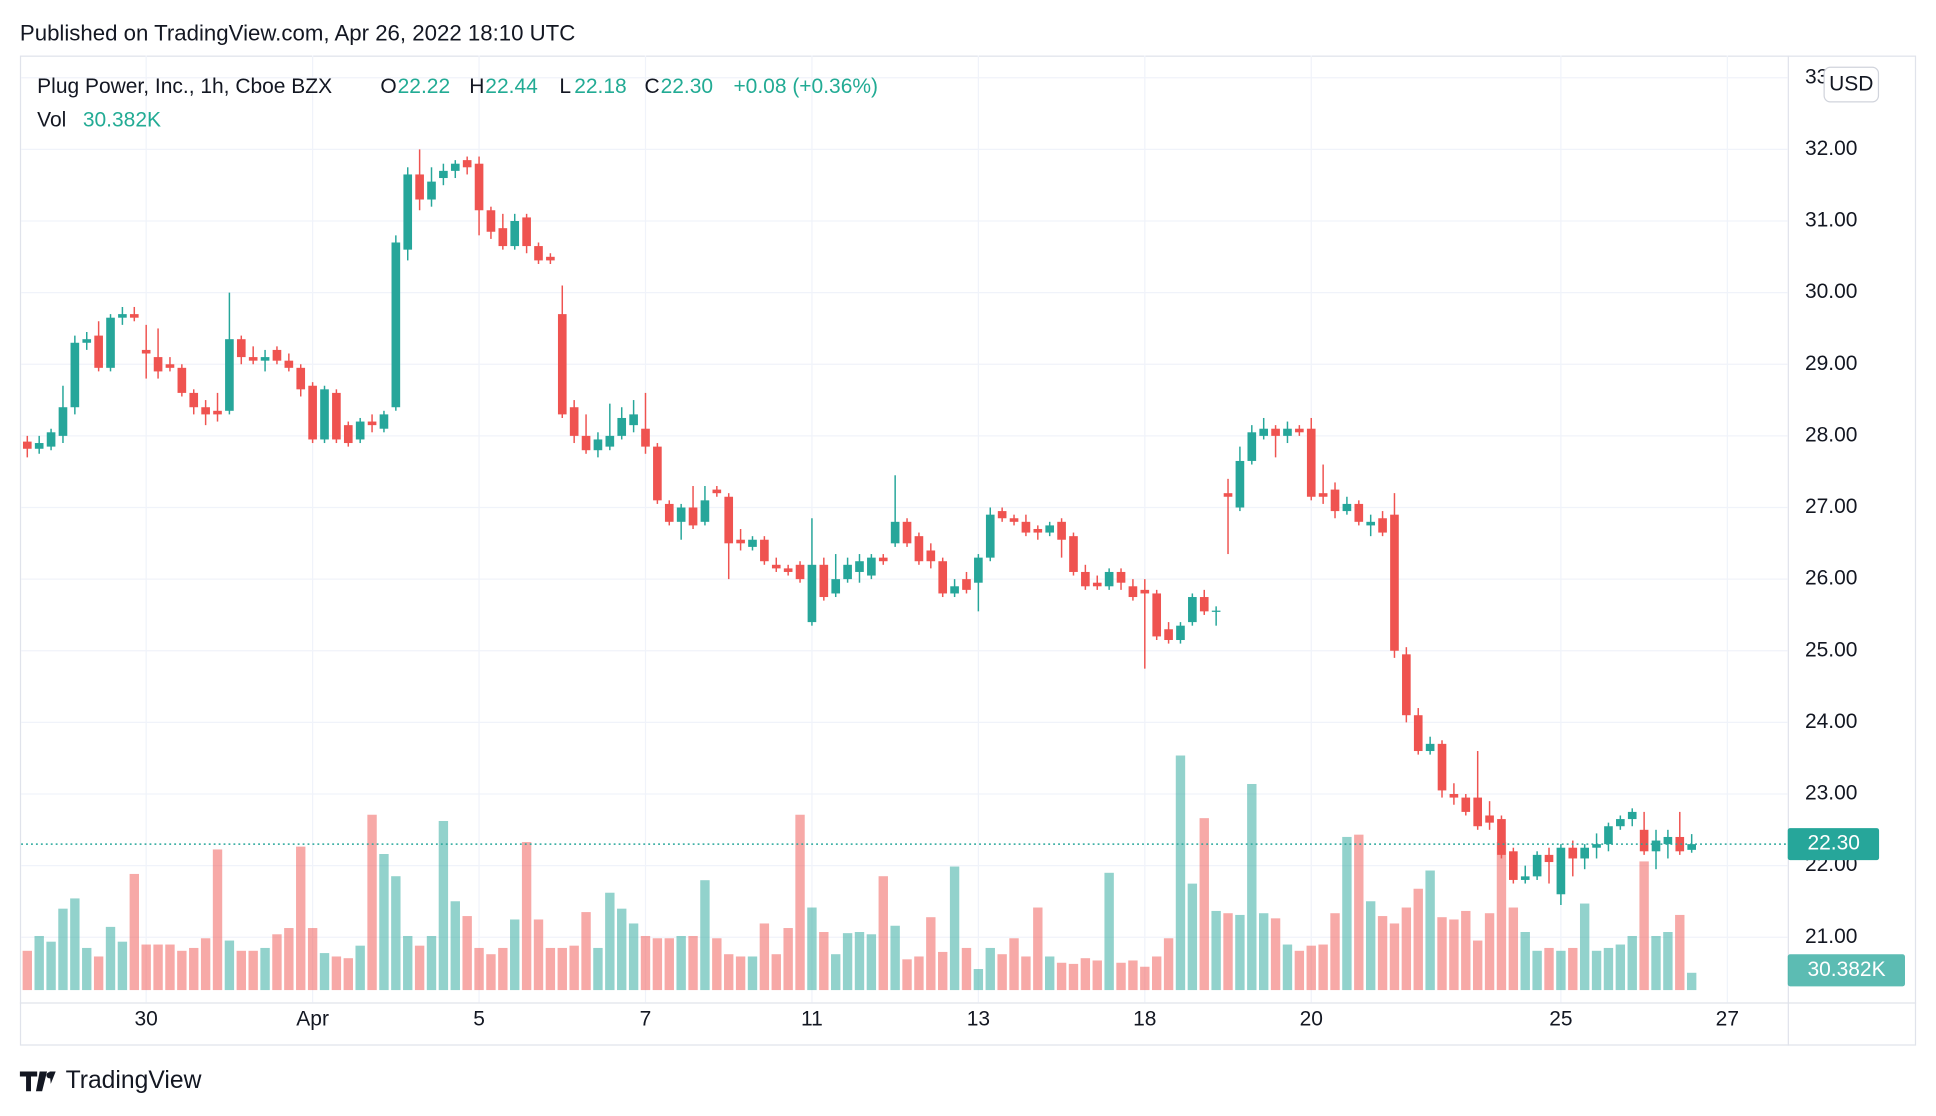  What do you see at coordinates (1851, 84) in the screenshot?
I see `currency-label: USD` at bounding box center [1851, 84].